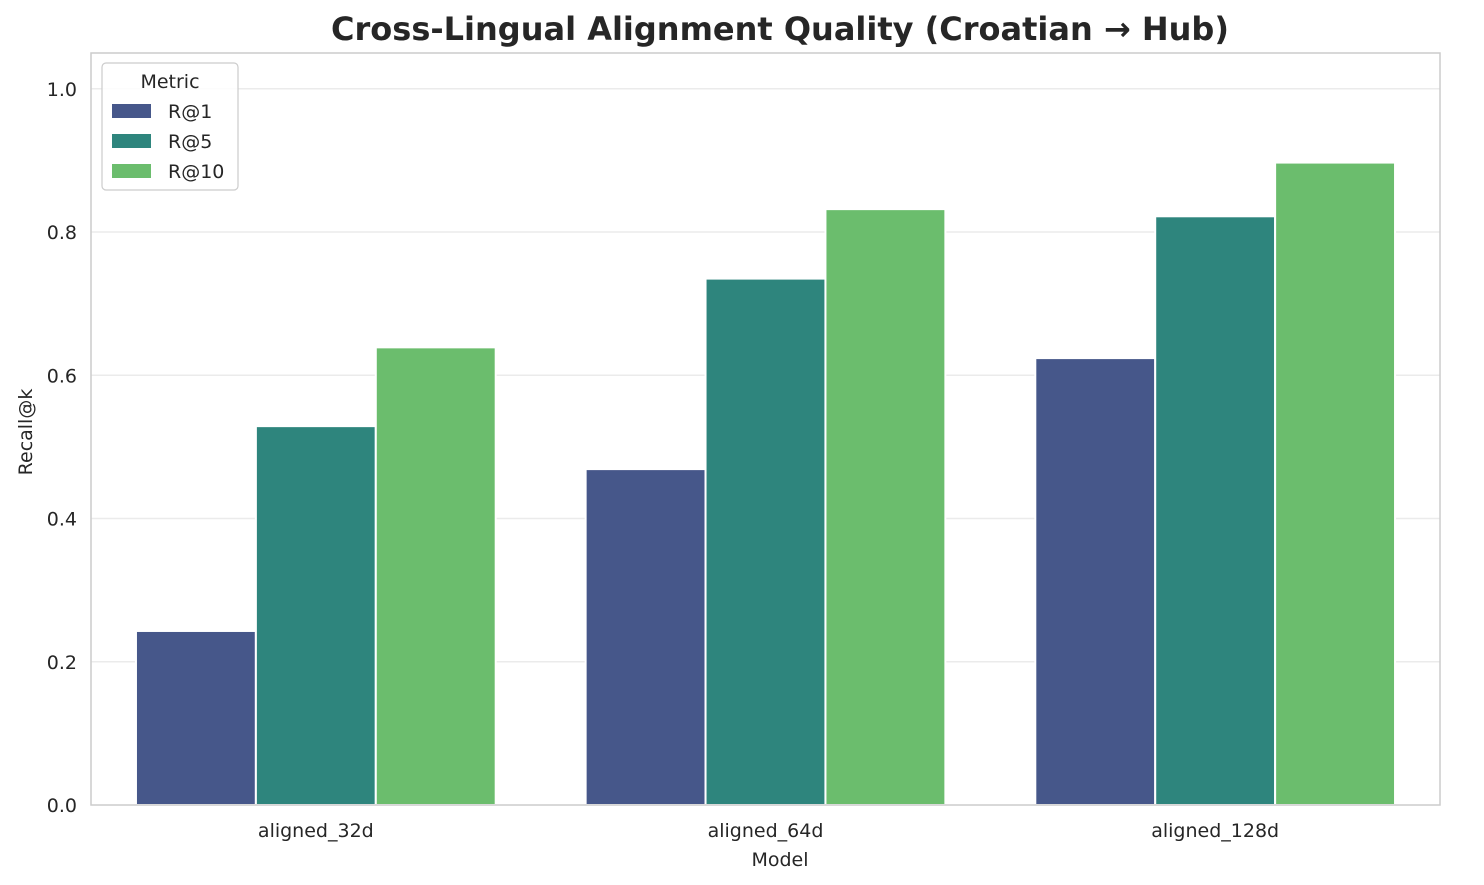 The image size is (1484, 885). I want to click on x-axis-label: Model, so click(779, 860).